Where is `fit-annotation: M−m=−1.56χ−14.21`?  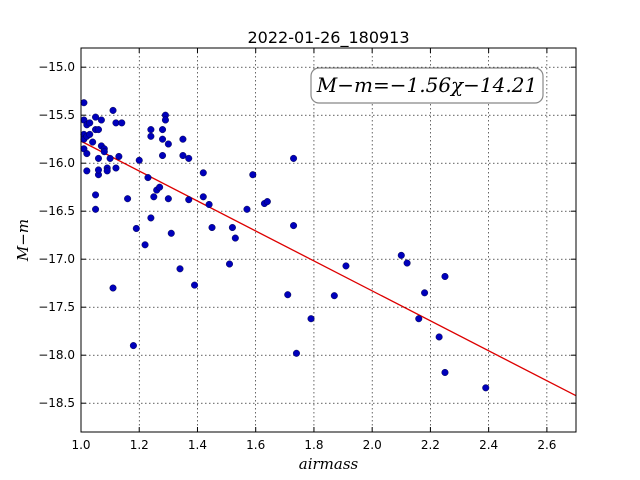
fit-annotation: M−m=−1.56χ−14.21 is located at coordinates (427, 85).